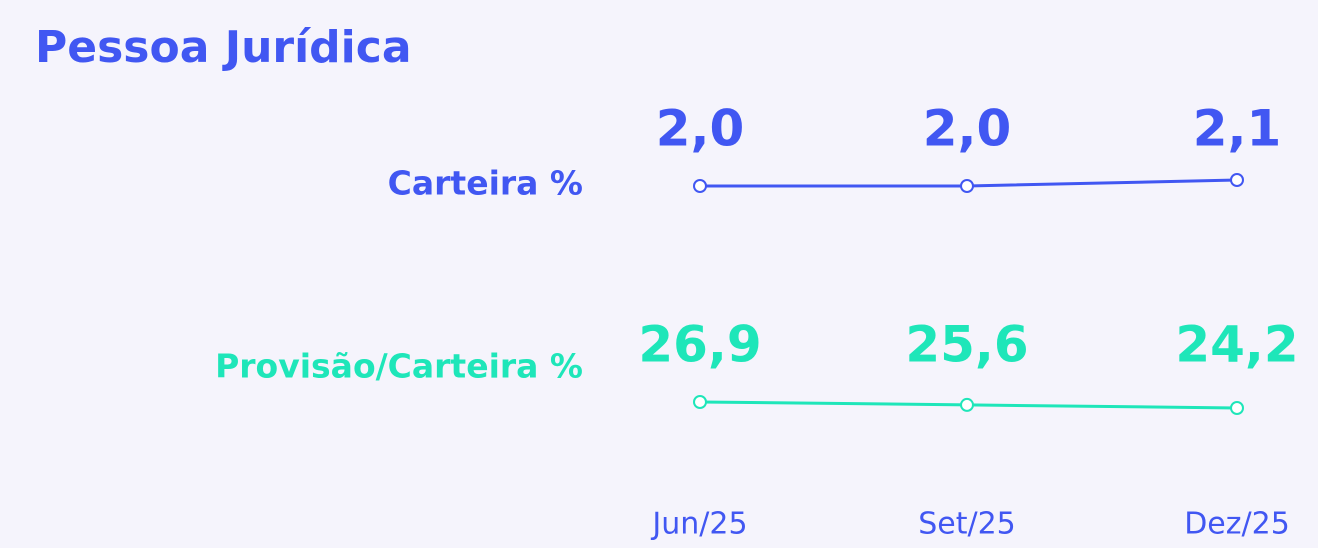 The image size is (1318, 548). I want to click on value-label: 26,9, so click(699, 345).